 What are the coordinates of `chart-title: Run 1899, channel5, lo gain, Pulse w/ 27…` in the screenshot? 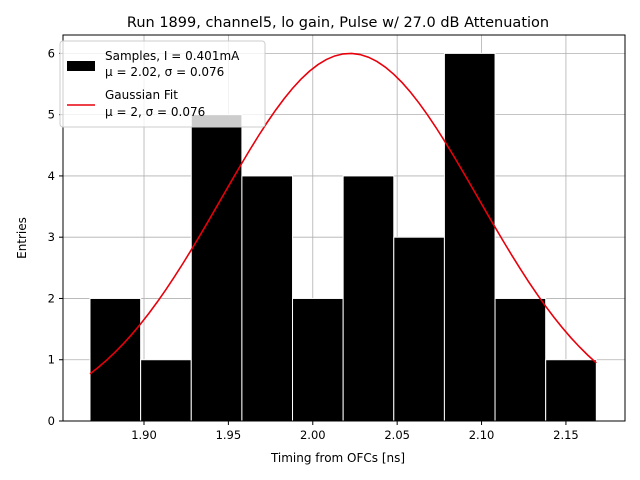 It's located at (338, 23).